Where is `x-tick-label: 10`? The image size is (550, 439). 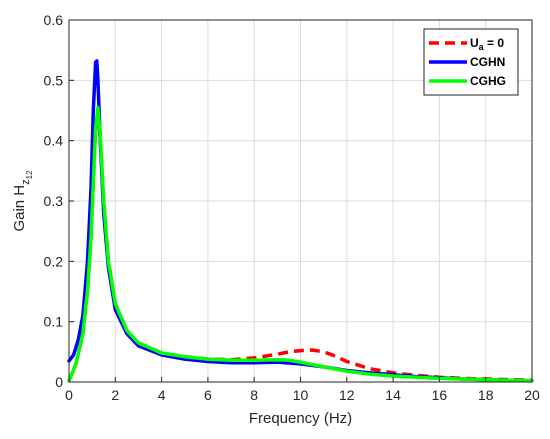
x-tick-label: 10 is located at coordinates (301, 395).